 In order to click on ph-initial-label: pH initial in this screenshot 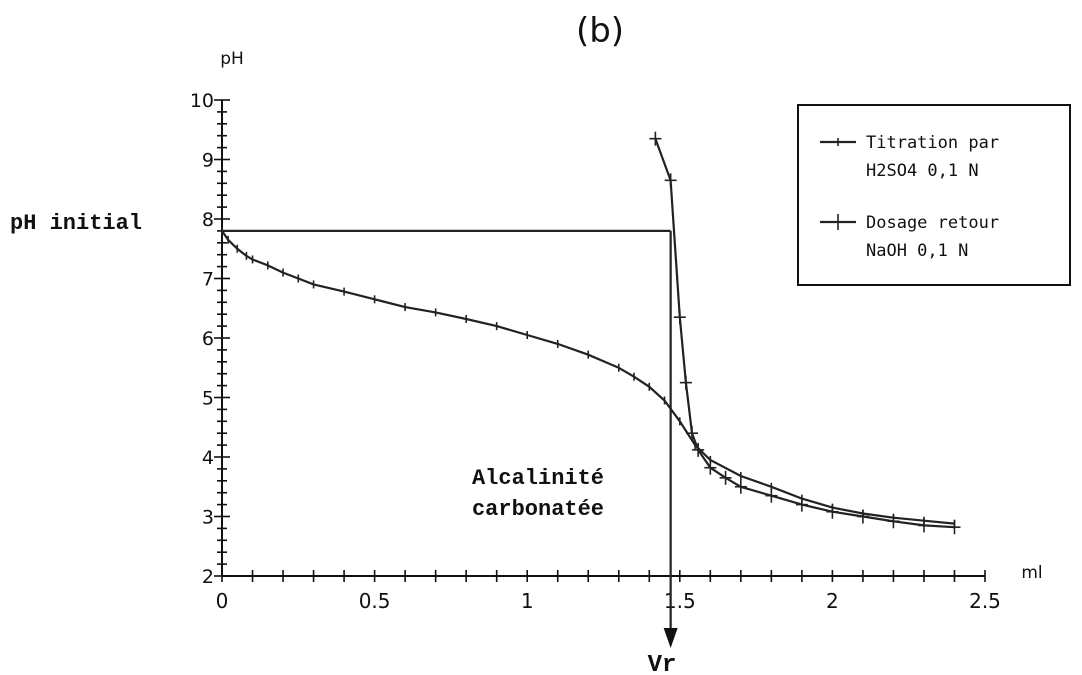, I will do `click(76, 223)`.